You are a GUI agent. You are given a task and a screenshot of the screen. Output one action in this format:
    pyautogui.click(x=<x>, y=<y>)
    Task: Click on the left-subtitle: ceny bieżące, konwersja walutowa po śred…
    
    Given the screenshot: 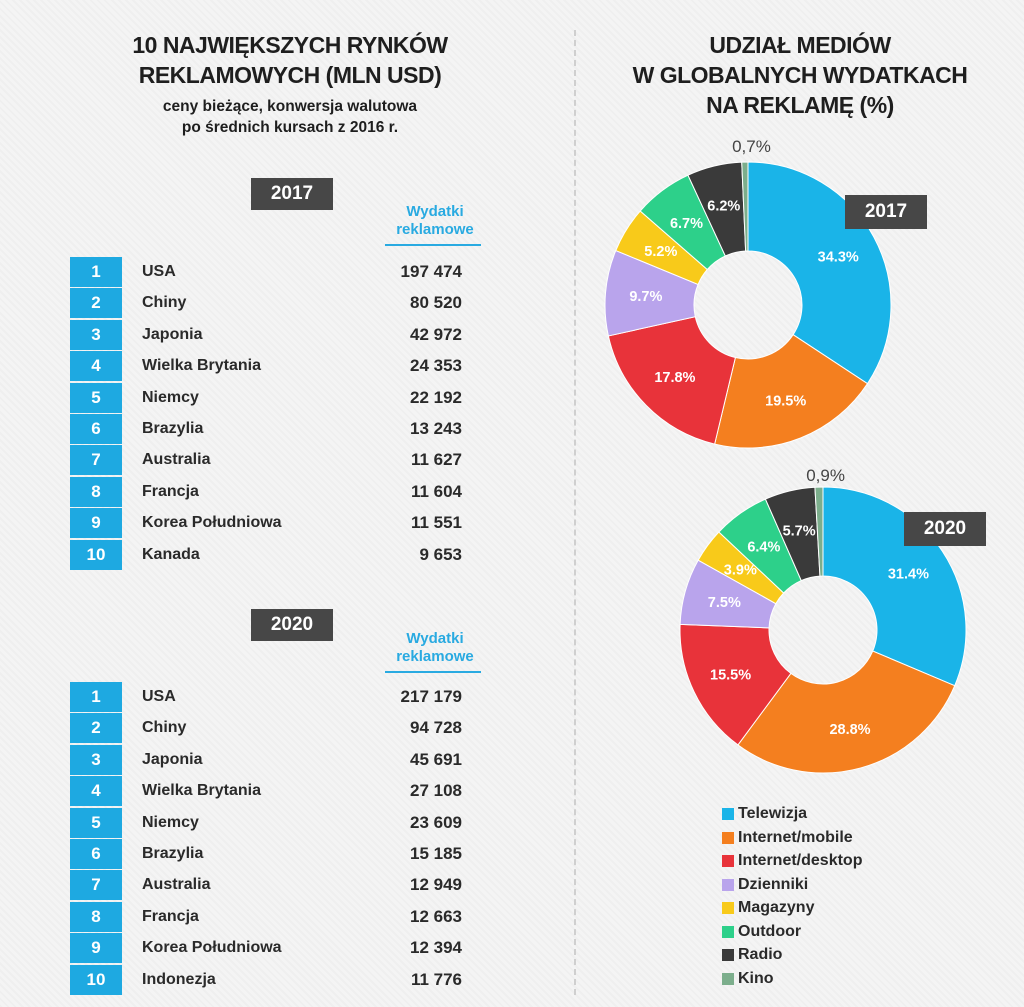 What is the action you would take?
    pyautogui.click(x=290, y=117)
    